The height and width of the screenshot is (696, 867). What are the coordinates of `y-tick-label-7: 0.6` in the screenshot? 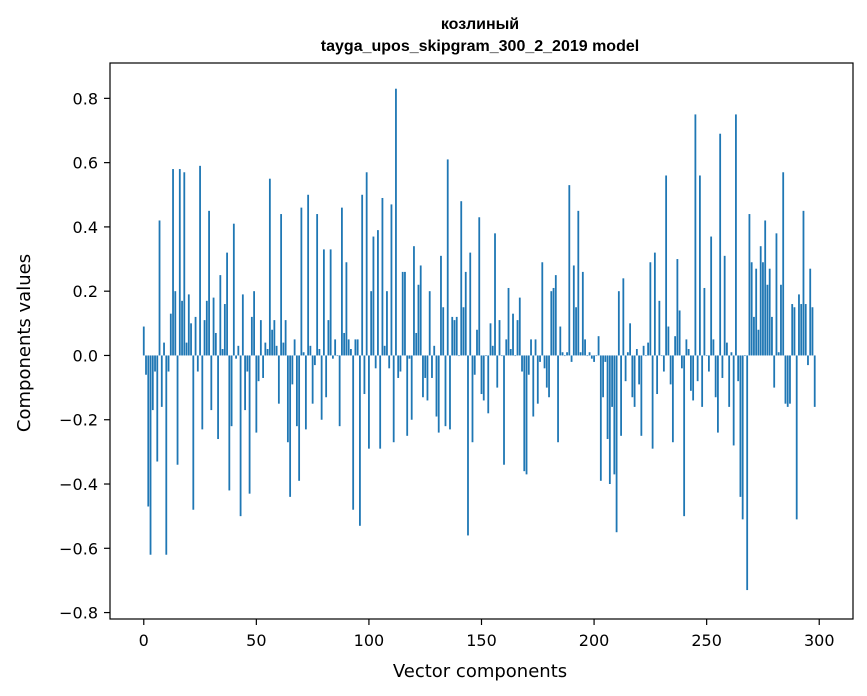 It's located at (85, 163).